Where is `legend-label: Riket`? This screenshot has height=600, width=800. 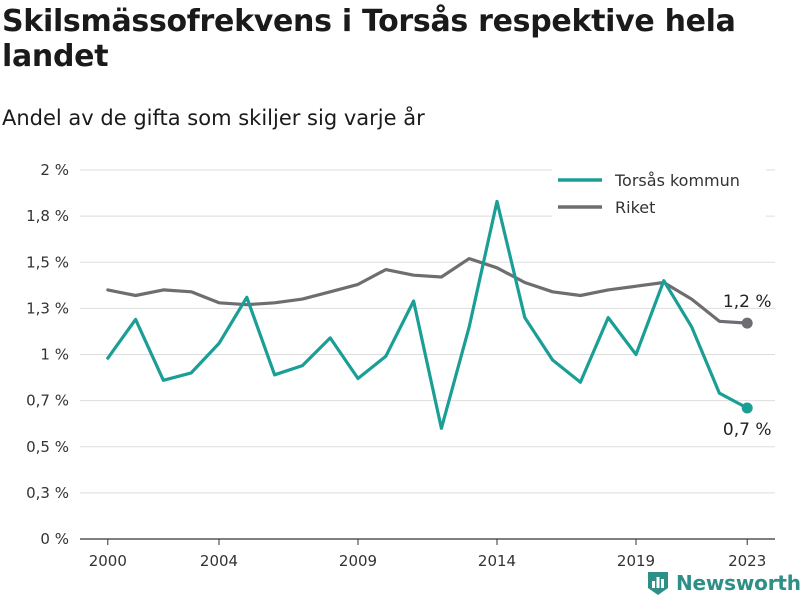
legend-label: Riket is located at coordinates (635, 207).